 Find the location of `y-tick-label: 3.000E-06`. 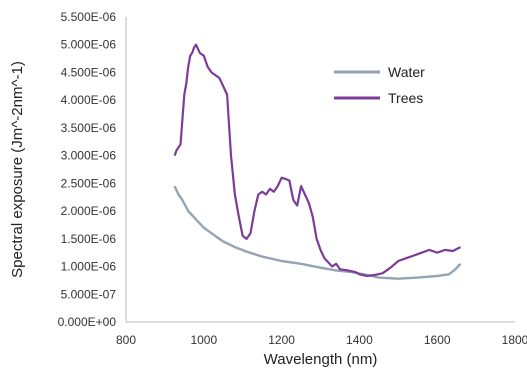

y-tick-label: 3.000E-06 is located at coordinates (89, 156).